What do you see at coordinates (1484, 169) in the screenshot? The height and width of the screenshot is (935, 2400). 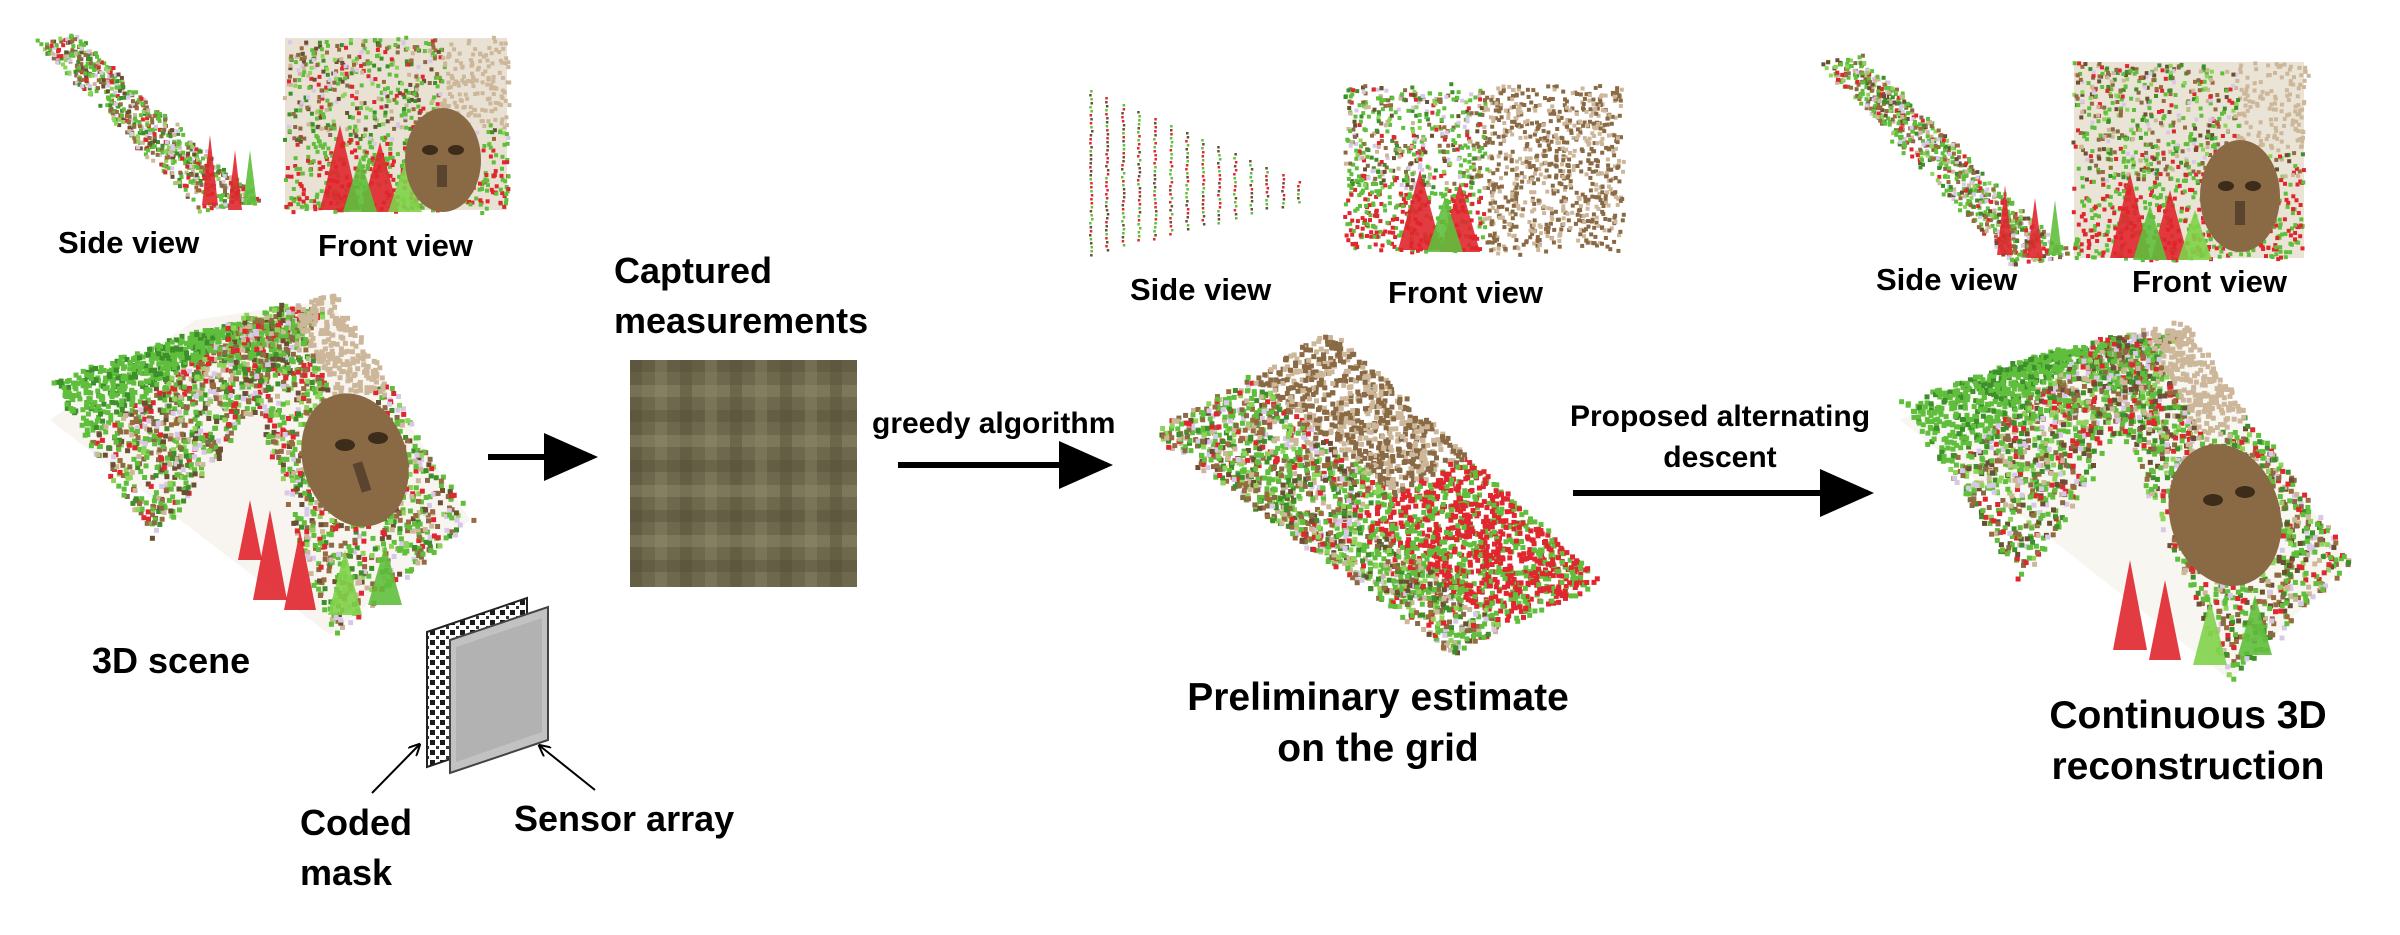 I see `preliminary-front-view-image` at bounding box center [1484, 169].